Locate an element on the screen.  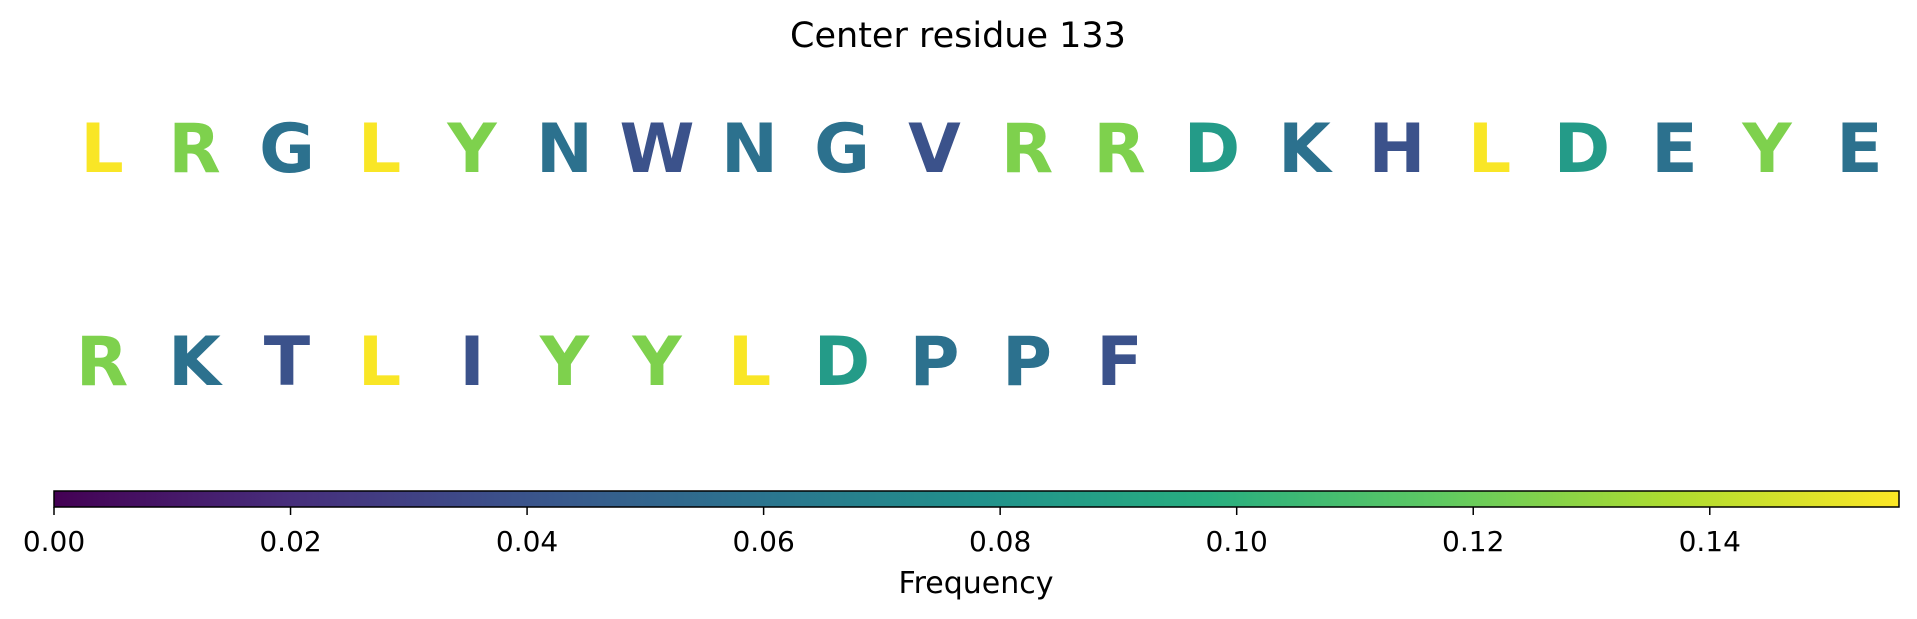
colorbar-tick-label: 0.08 is located at coordinates (1000, 541).